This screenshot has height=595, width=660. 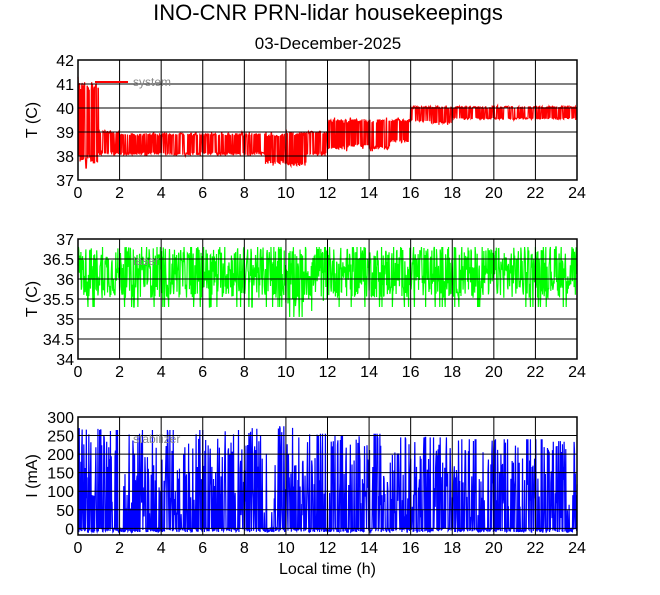 I want to click on y-tick-label: 150, so click(x=60, y=474).